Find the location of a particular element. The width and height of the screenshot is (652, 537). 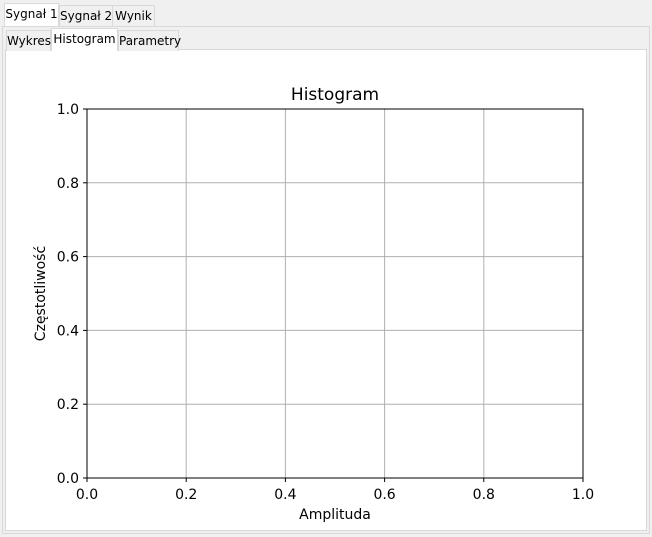

x-tick-label: 0.0 is located at coordinates (87, 495).